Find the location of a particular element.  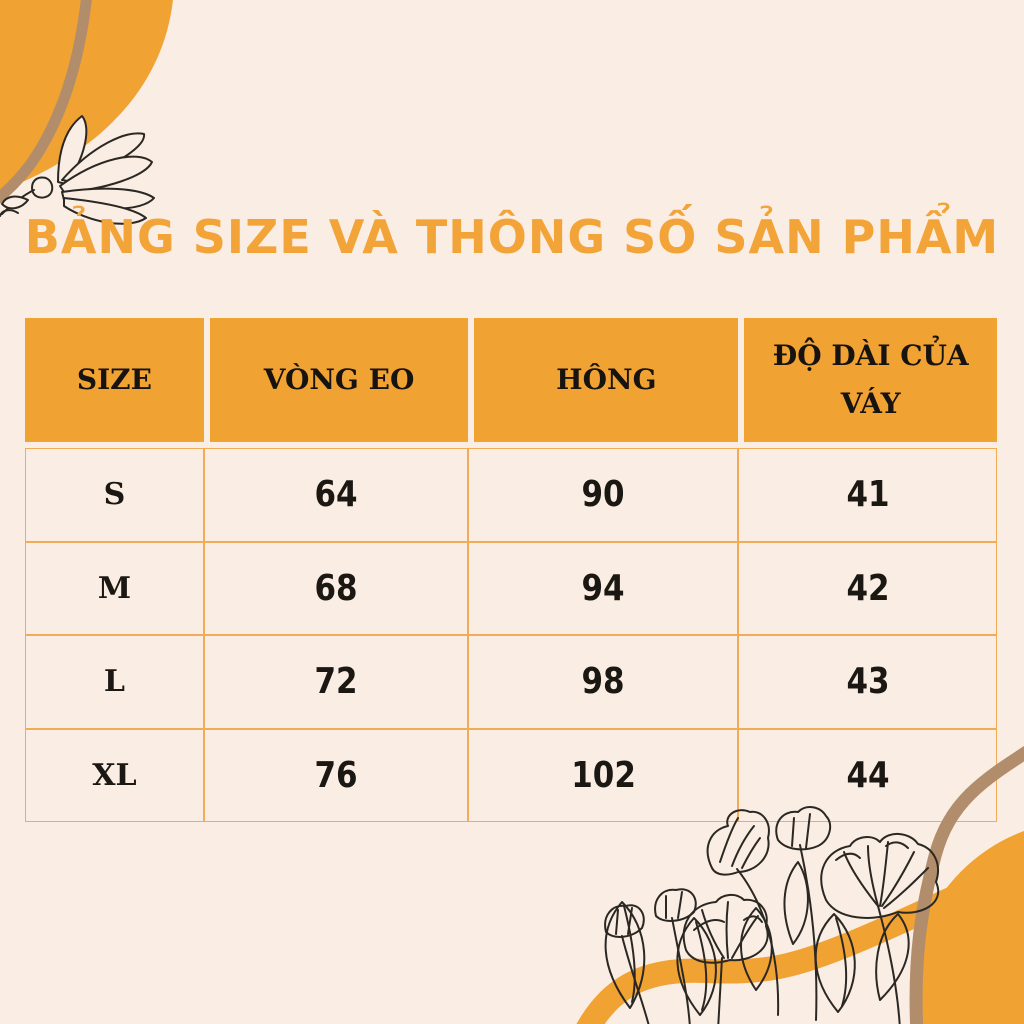

cell-r3-vong-eo: 76 is located at coordinates (336, 775).